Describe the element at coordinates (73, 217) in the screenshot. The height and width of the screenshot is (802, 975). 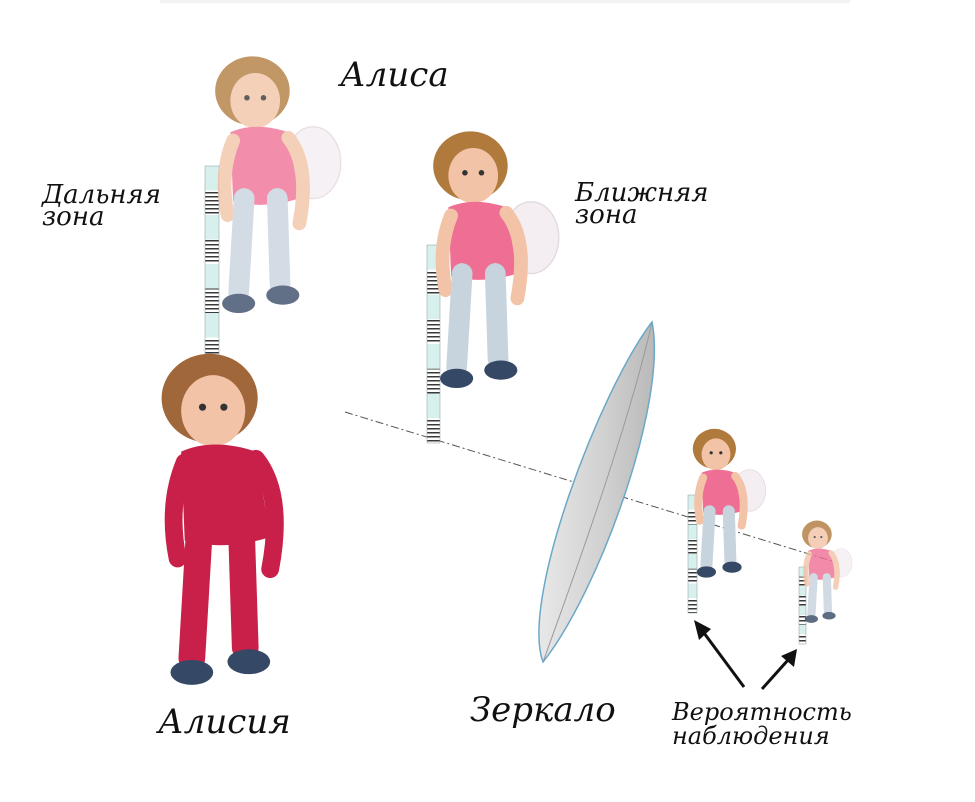
I see `label-far-zone-line2: зона` at that location.